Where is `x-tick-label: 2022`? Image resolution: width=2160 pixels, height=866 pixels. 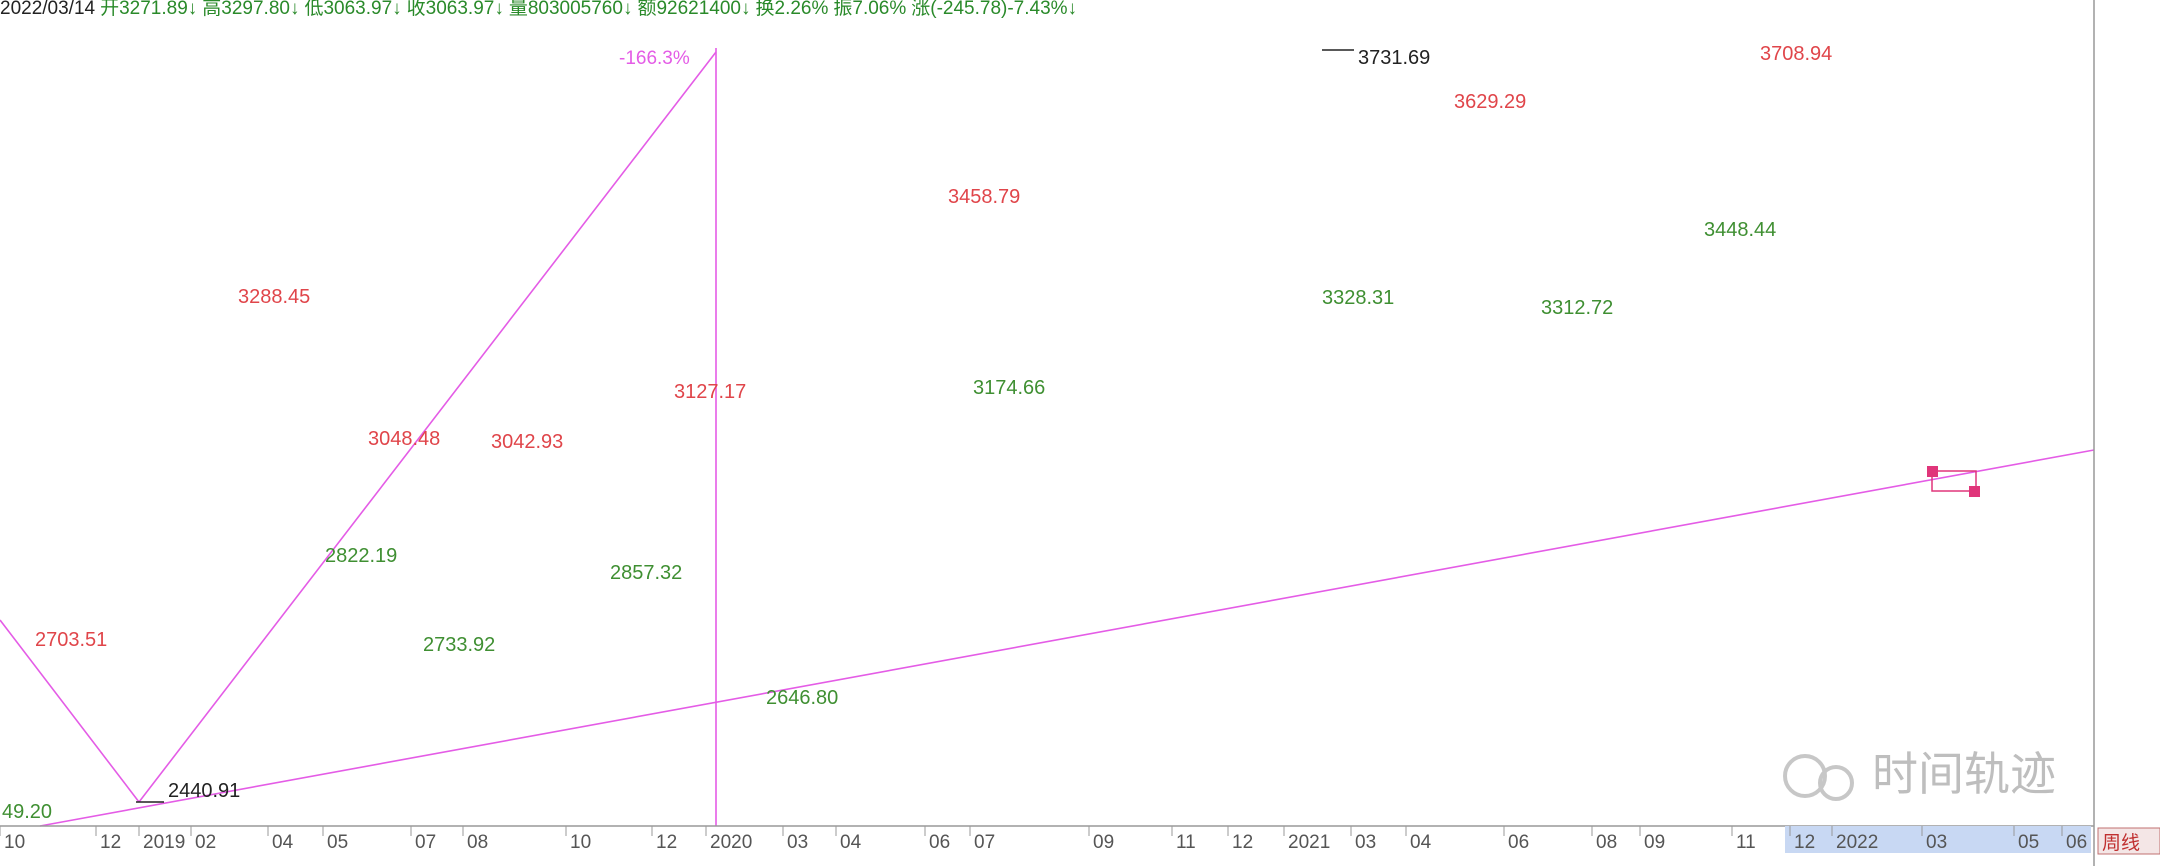 x-tick-label: 2022 is located at coordinates (1857, 842).